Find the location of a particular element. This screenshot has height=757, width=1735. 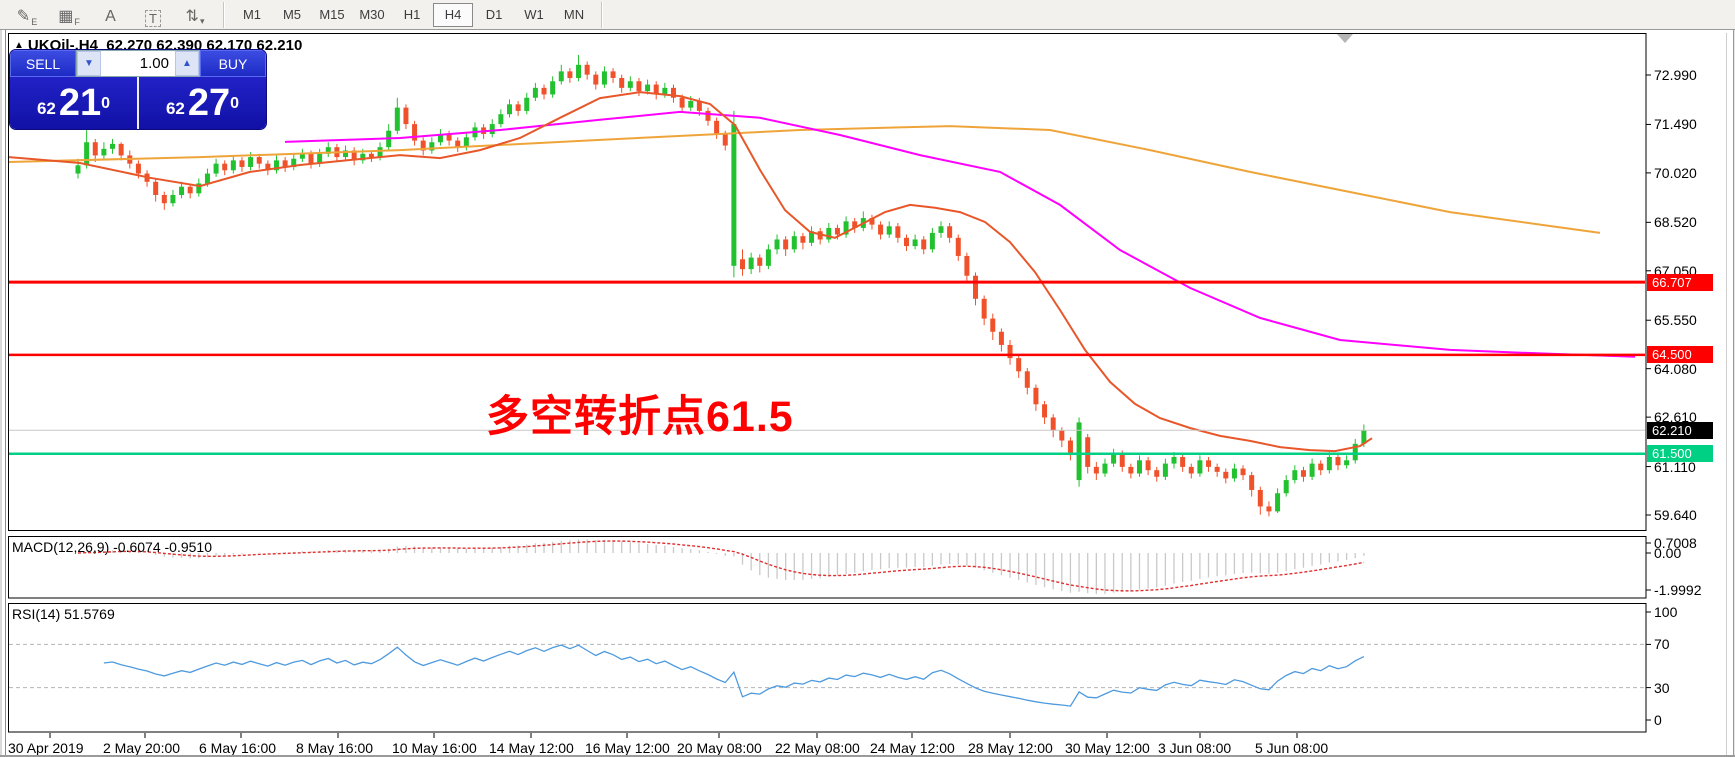

time-axis-label: 22 May 08:00 is located at coordinates (817, 748).